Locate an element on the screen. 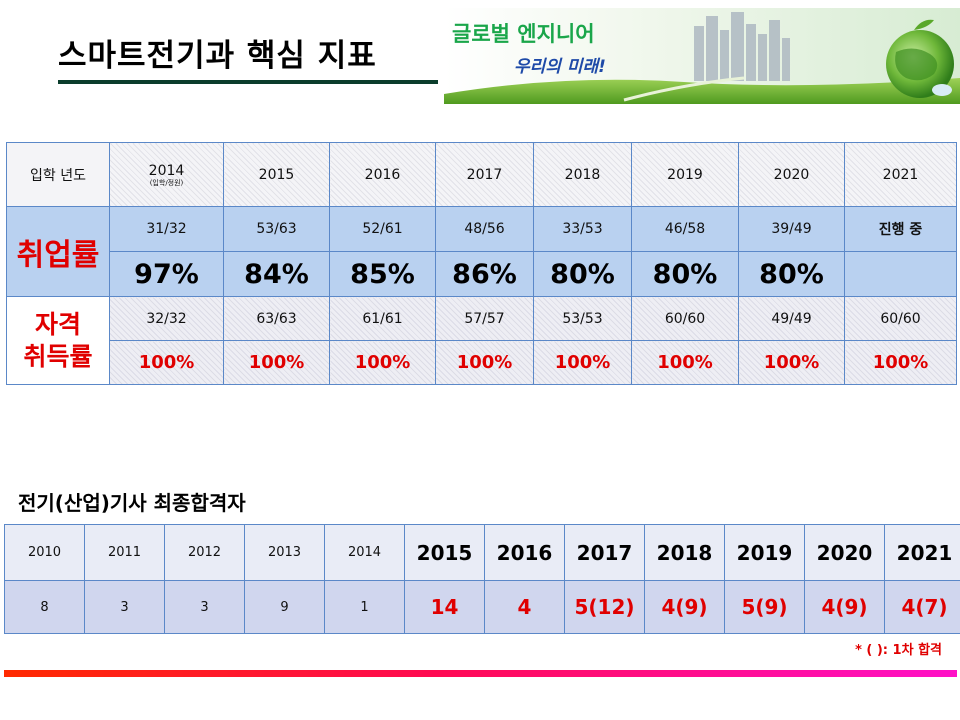 The width and height of the screenshot is (960, 720). banner-slogan-line2: 우리의 미래! is located at coordinates (560, 67).